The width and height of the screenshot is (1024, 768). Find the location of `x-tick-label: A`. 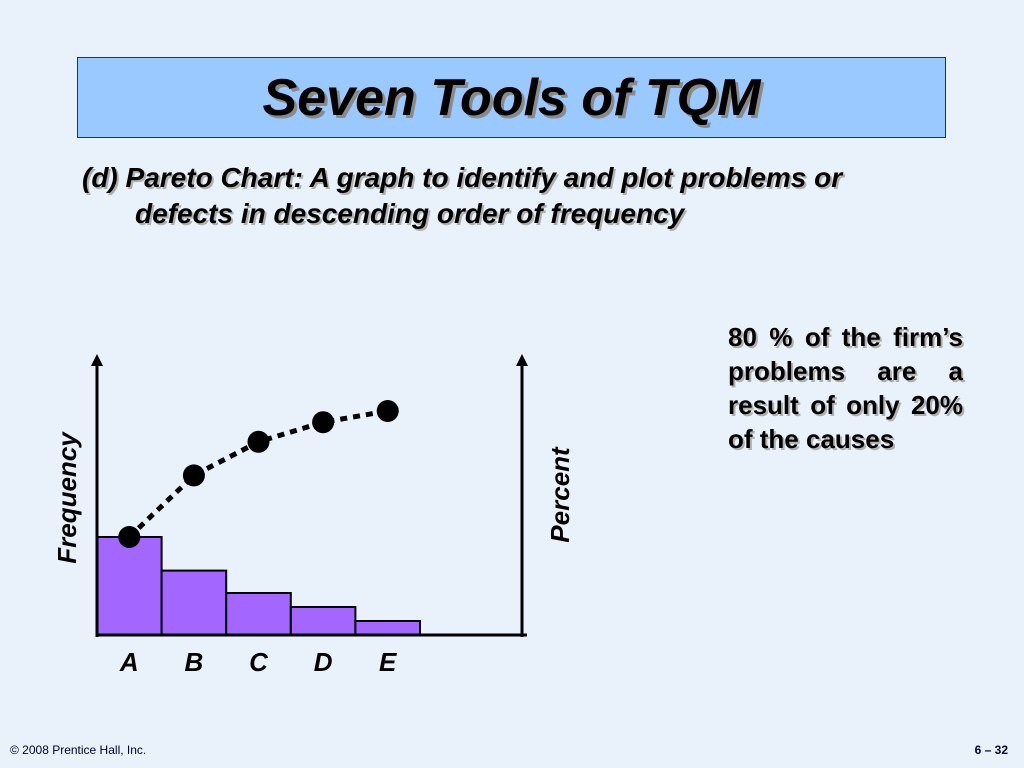

x-tick-label: A is located at coordinates (129, 662).